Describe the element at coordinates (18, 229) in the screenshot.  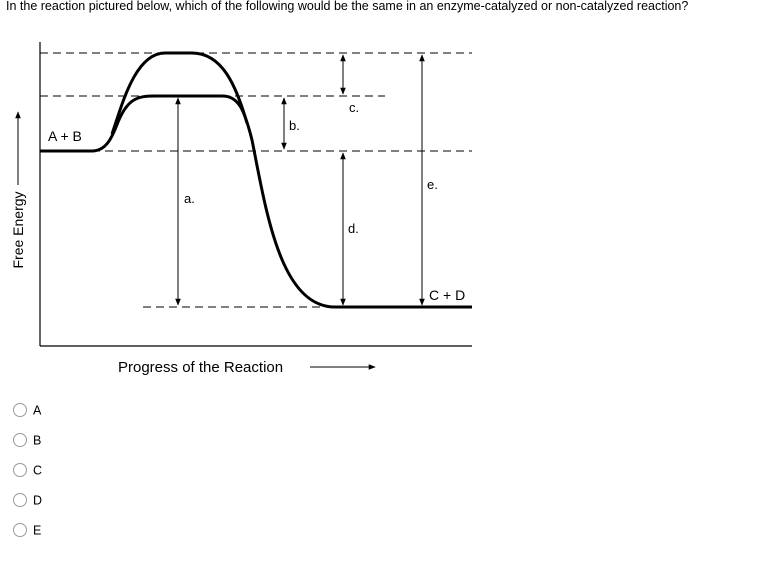
I see `y-axis-label: Free Energy` at that location.